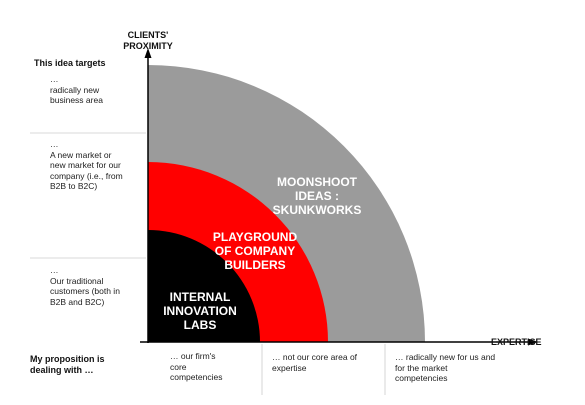 The height and width of the screenshot is (405, 585). What do you see at coordinates (148, 53) in the screenshot?
I see `y-axis-arrowhead` at bounding box center [148, 53].